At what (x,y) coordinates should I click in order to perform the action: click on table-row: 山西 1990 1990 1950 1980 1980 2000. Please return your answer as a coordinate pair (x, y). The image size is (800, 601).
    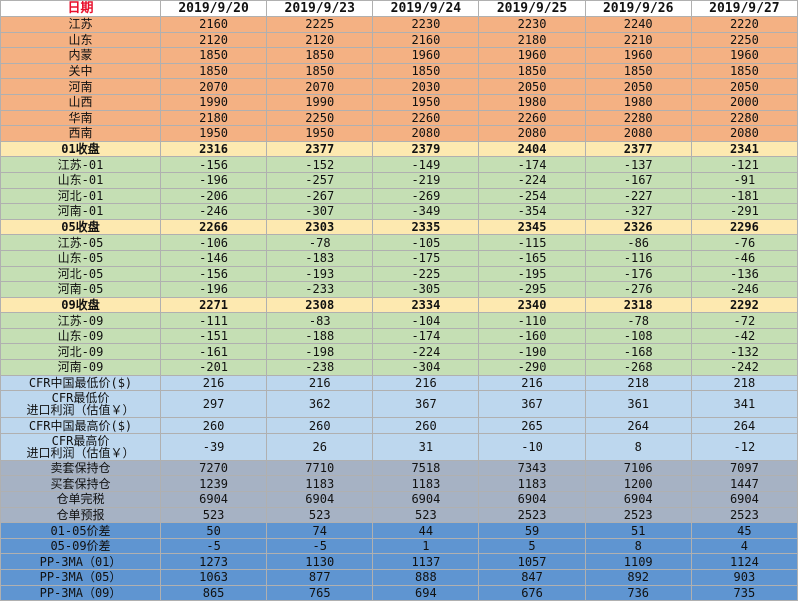
    Looking at the image, I should click on (399, 102).